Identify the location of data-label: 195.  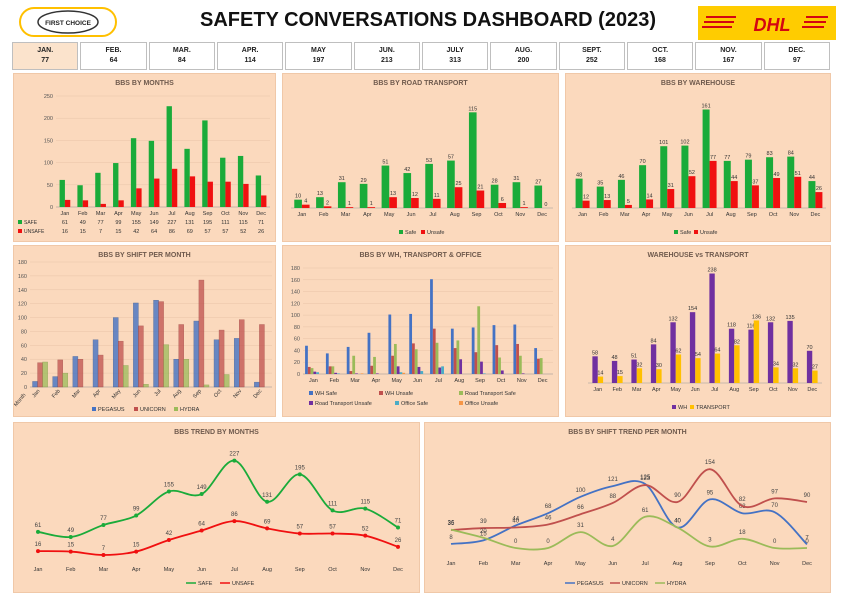
(300, 468).